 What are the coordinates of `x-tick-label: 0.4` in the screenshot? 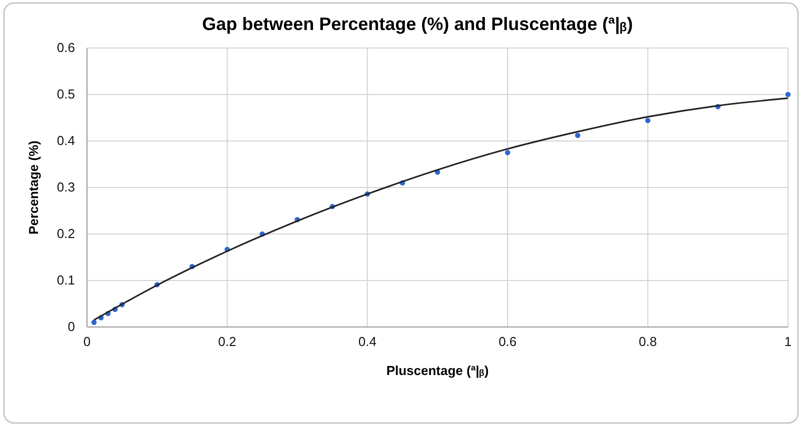 It's located at (367, 342).